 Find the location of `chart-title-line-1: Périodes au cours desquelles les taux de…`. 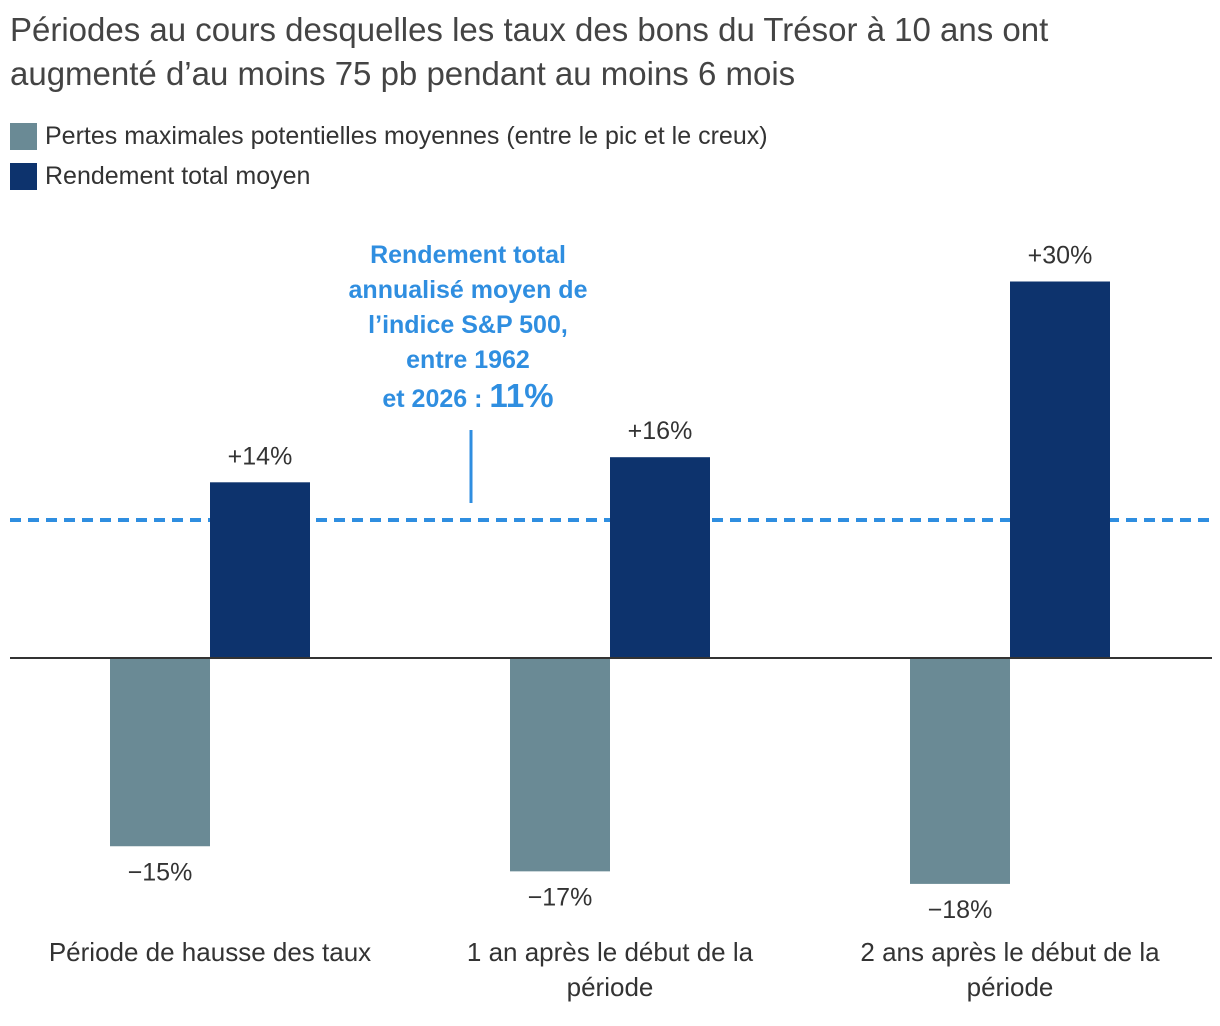

chart-title-line-1: Périodes au cours desquelles les taux de… is located at coordinates (529, 29).